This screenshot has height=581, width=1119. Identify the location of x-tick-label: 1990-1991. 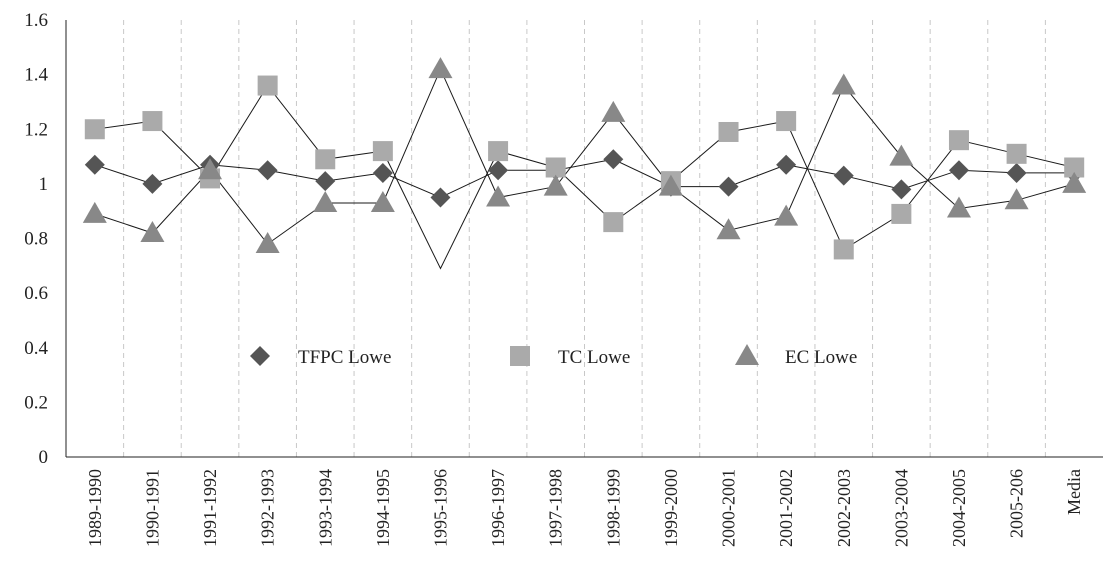
(152, 508).